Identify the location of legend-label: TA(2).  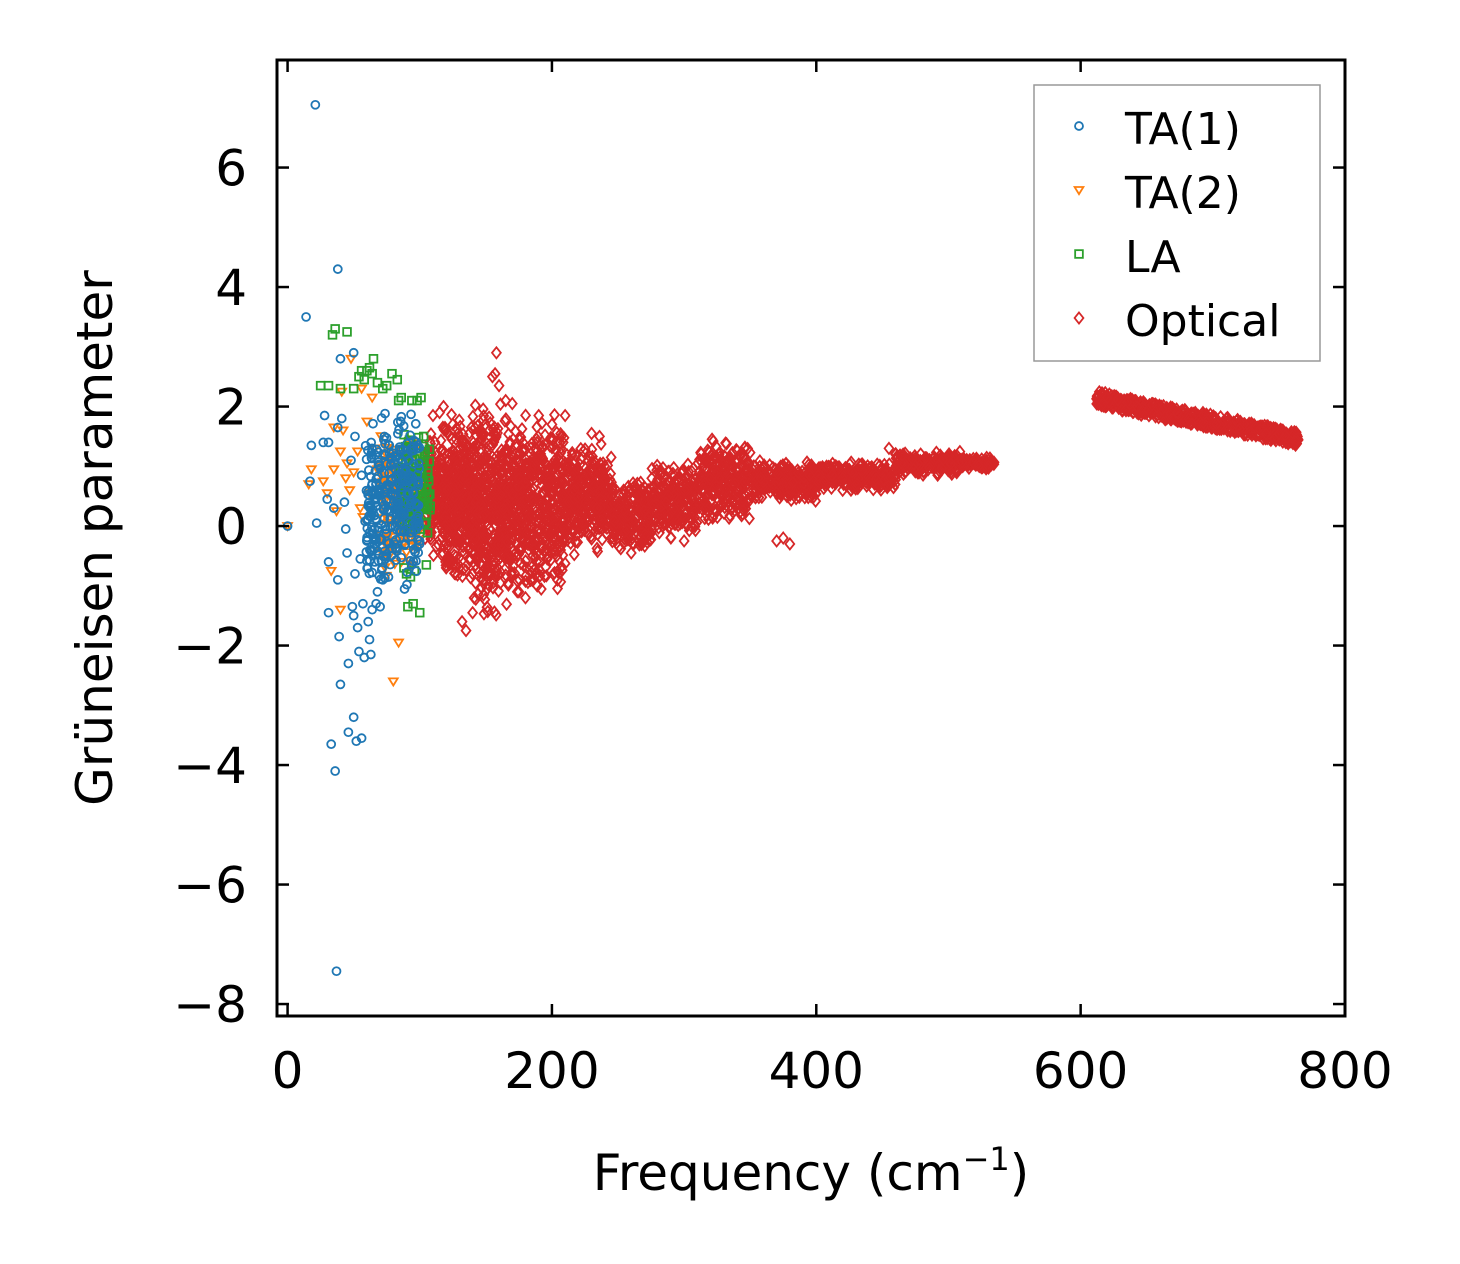
(1182, 193).